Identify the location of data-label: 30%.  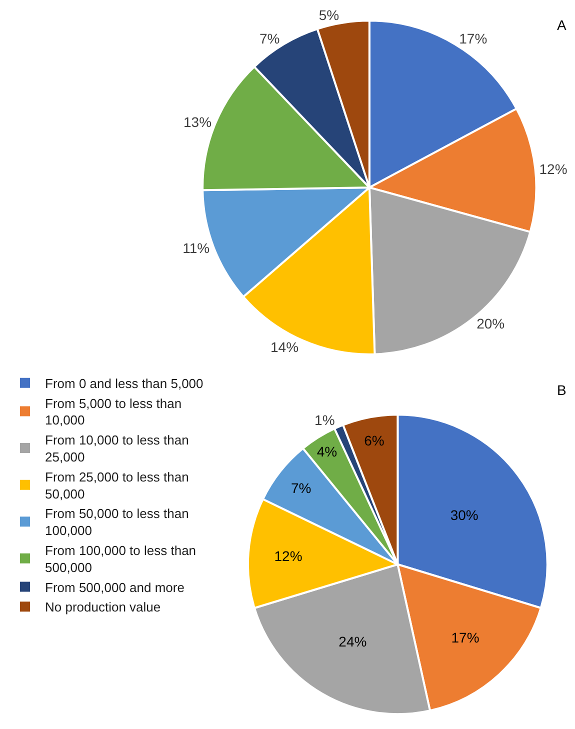
(464, 514).